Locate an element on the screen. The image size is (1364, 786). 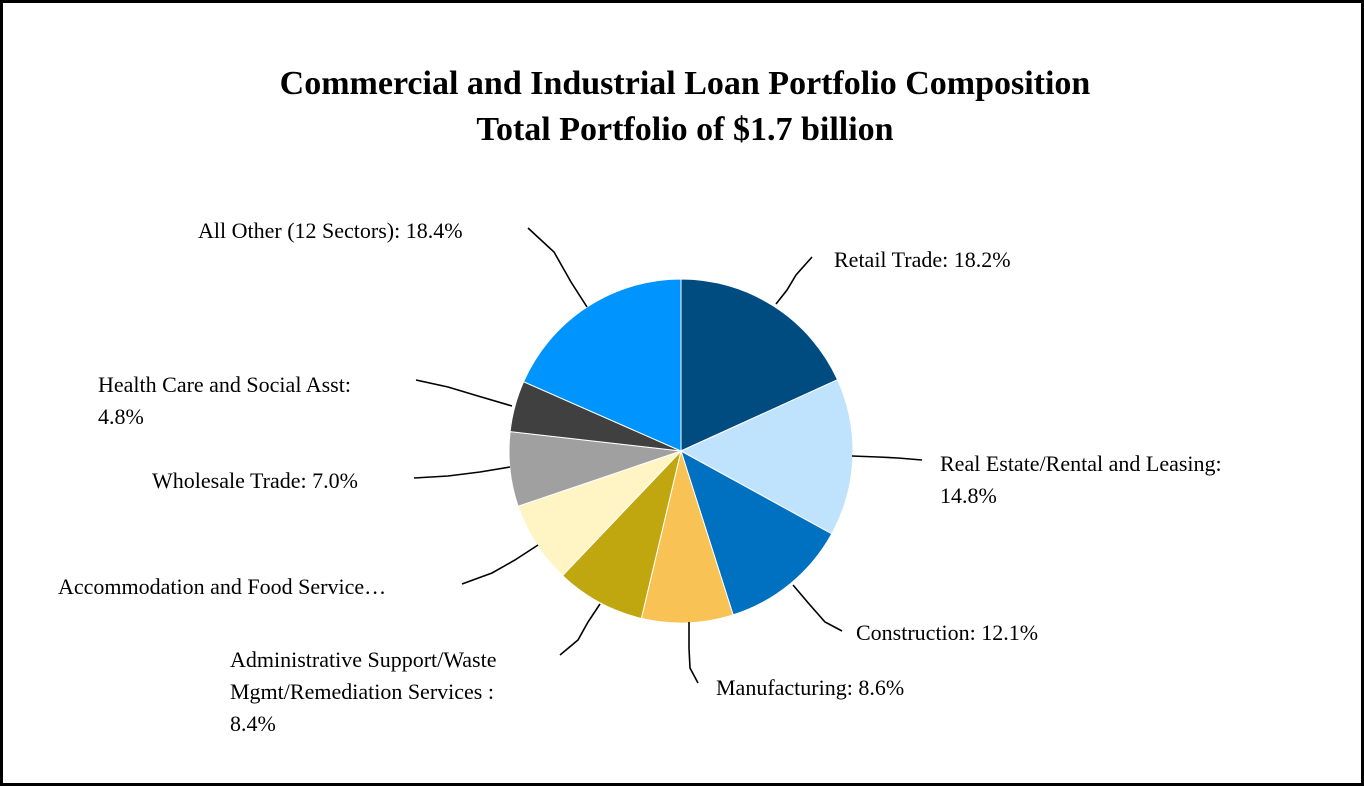
data-label: Construction: 12.1% is located at coordinates (947, 633).